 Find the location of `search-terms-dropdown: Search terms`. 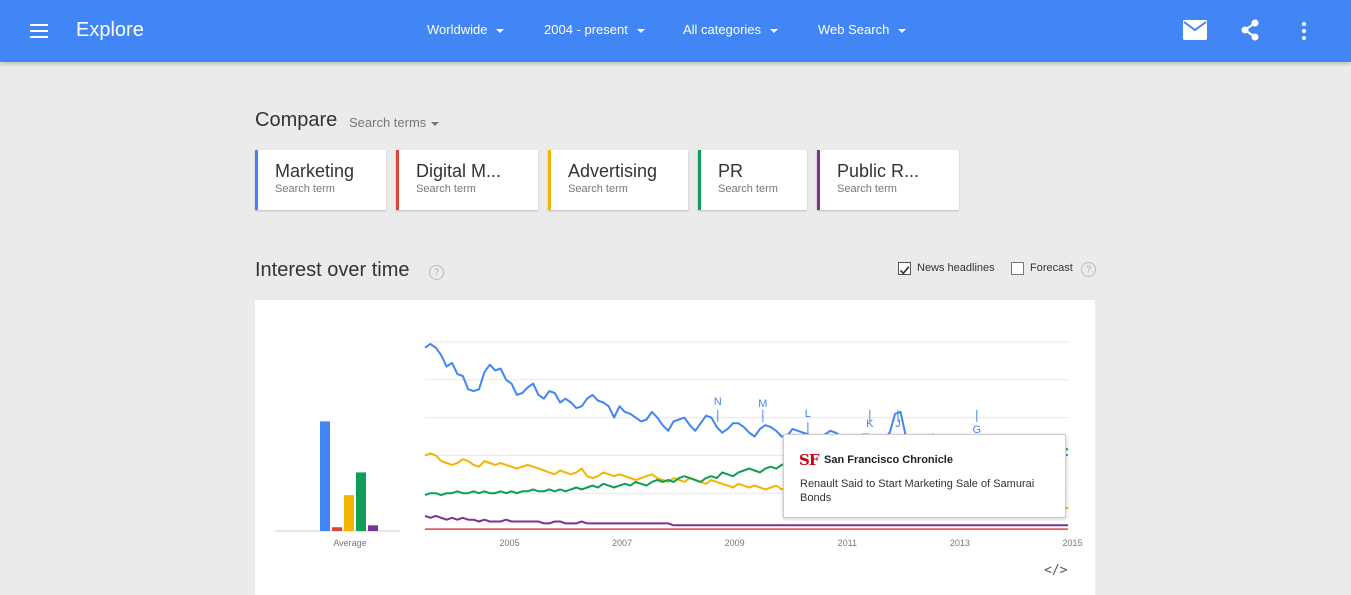

search-terms-dropdown: Search terms is located at coordinates (394, 122).